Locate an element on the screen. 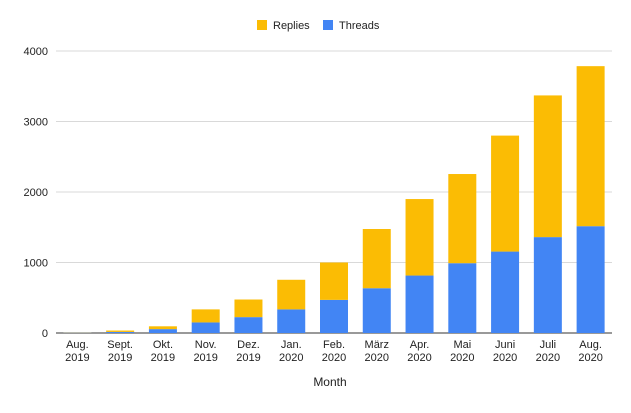 The image size is (631, 413). legend-swatch-threads is located at coordinates (328, 25).